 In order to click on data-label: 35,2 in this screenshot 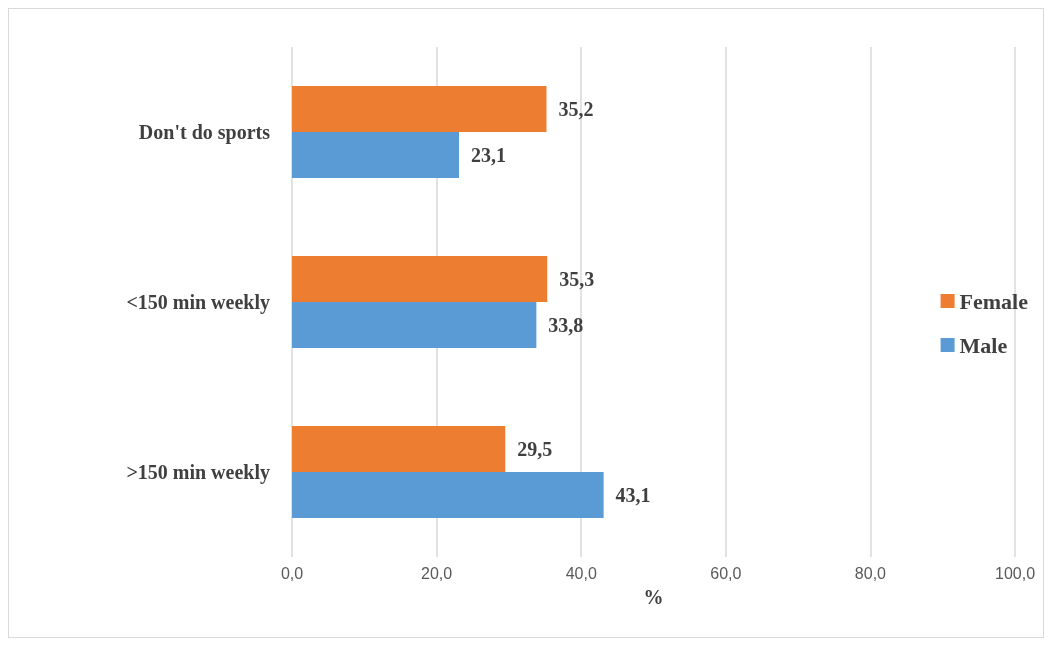, I will do `click(576, 109)`.